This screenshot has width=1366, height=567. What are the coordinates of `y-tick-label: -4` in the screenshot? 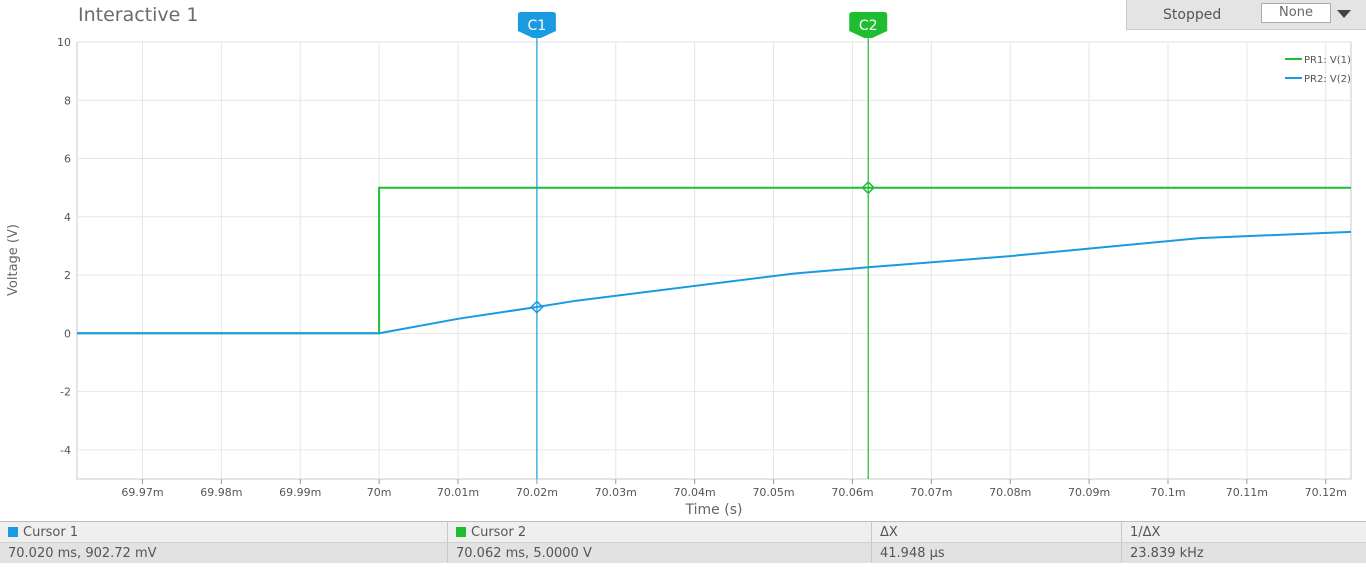 It's located at (65, 450).